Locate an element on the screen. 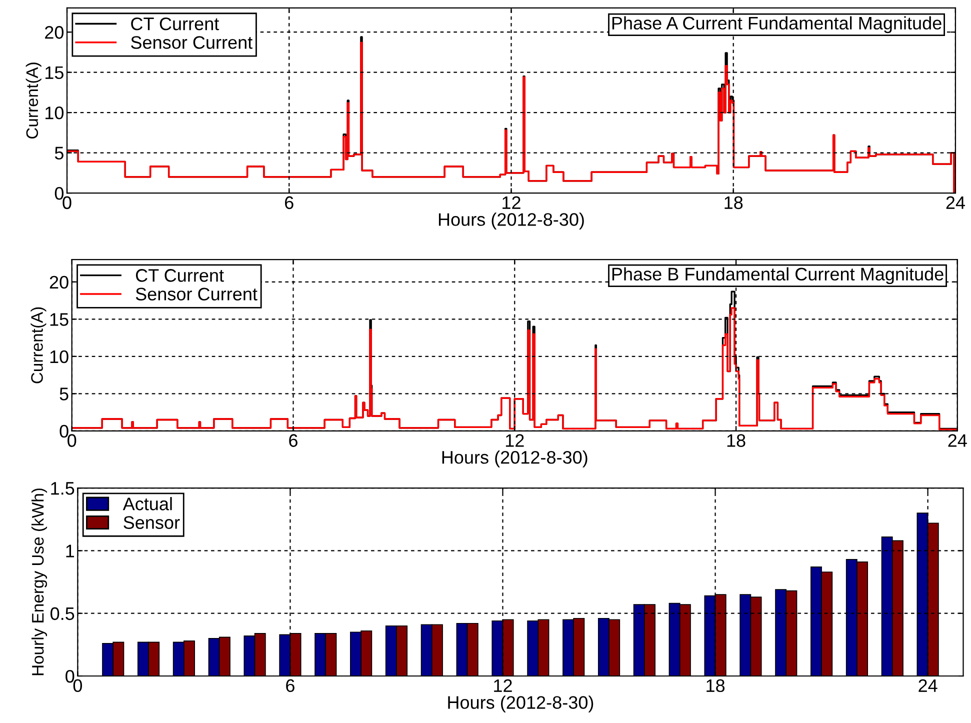 The image size is (971, 723). chart-title: Phase B Fundamental Current Magnitude is located at coordinates (778, 275).